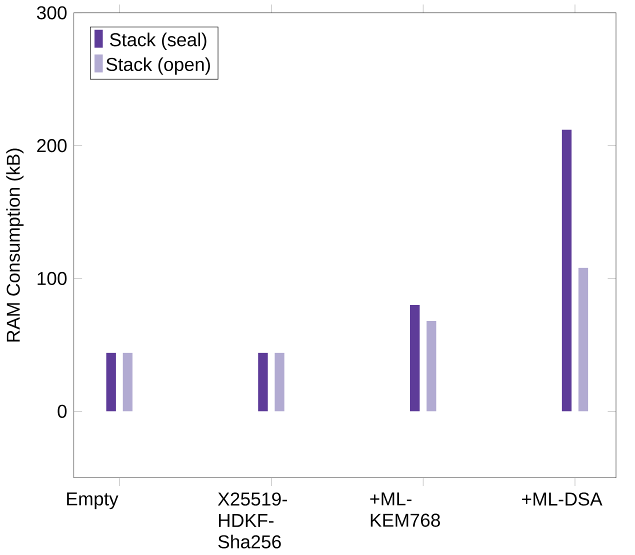 The height and width of the screenshot is (555, 635). I want to click on legend-label: Stack (open), so click(158, 66).